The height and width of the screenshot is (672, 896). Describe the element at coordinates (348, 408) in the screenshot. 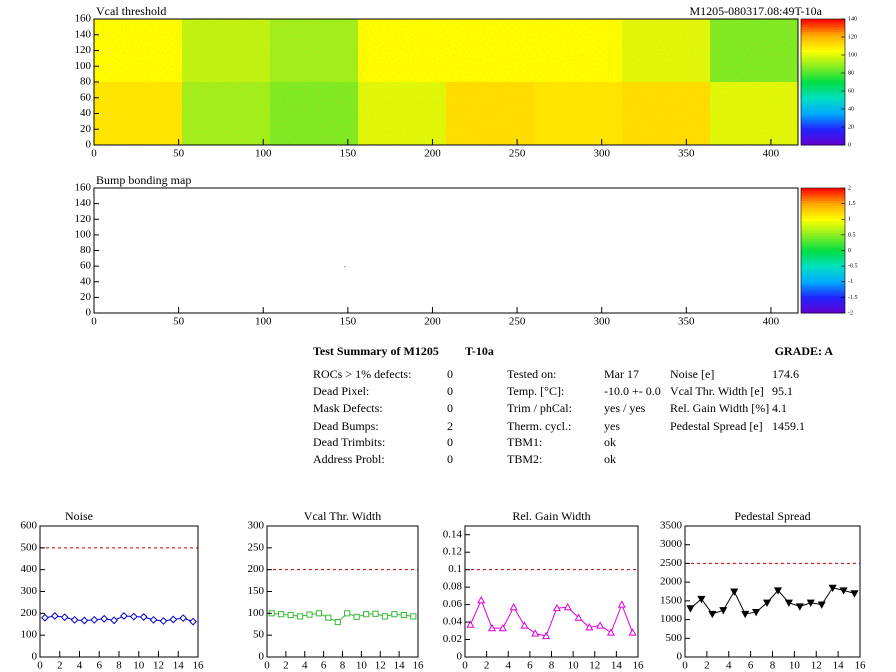

I see `summary-label: Mask Defects:` at that location.